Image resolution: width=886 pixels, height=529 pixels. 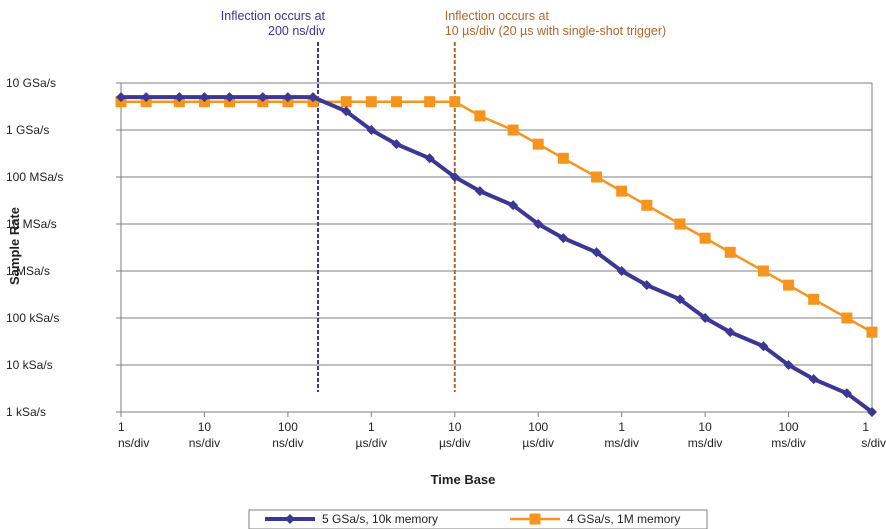 I want to click on x-tick-label: 1 µs/div, so click(x=372, y=435).